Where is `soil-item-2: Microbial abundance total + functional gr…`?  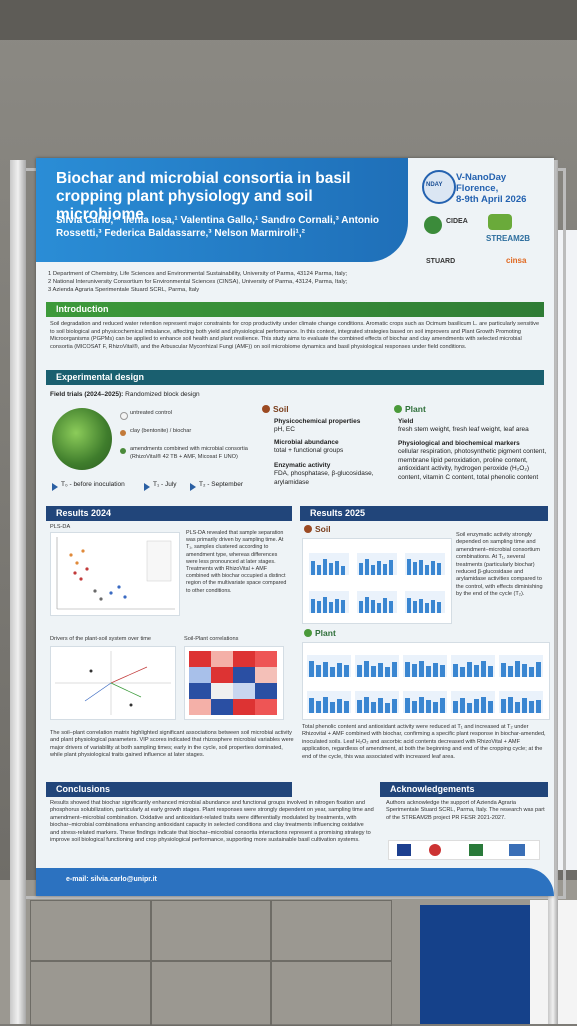 soil-item-2: Microbial abundance total + functional gr… is located at coordinates (309, 447).